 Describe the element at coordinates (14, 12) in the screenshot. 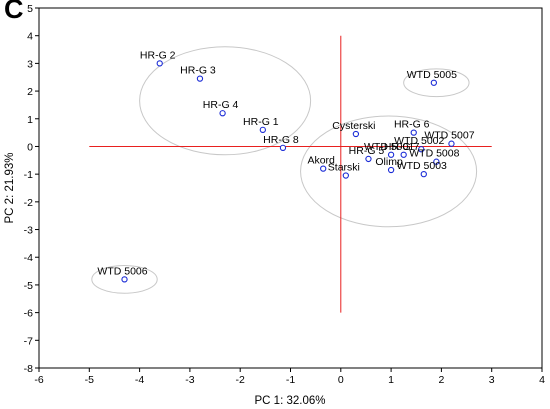

I see `panel-letter: C` at that location.